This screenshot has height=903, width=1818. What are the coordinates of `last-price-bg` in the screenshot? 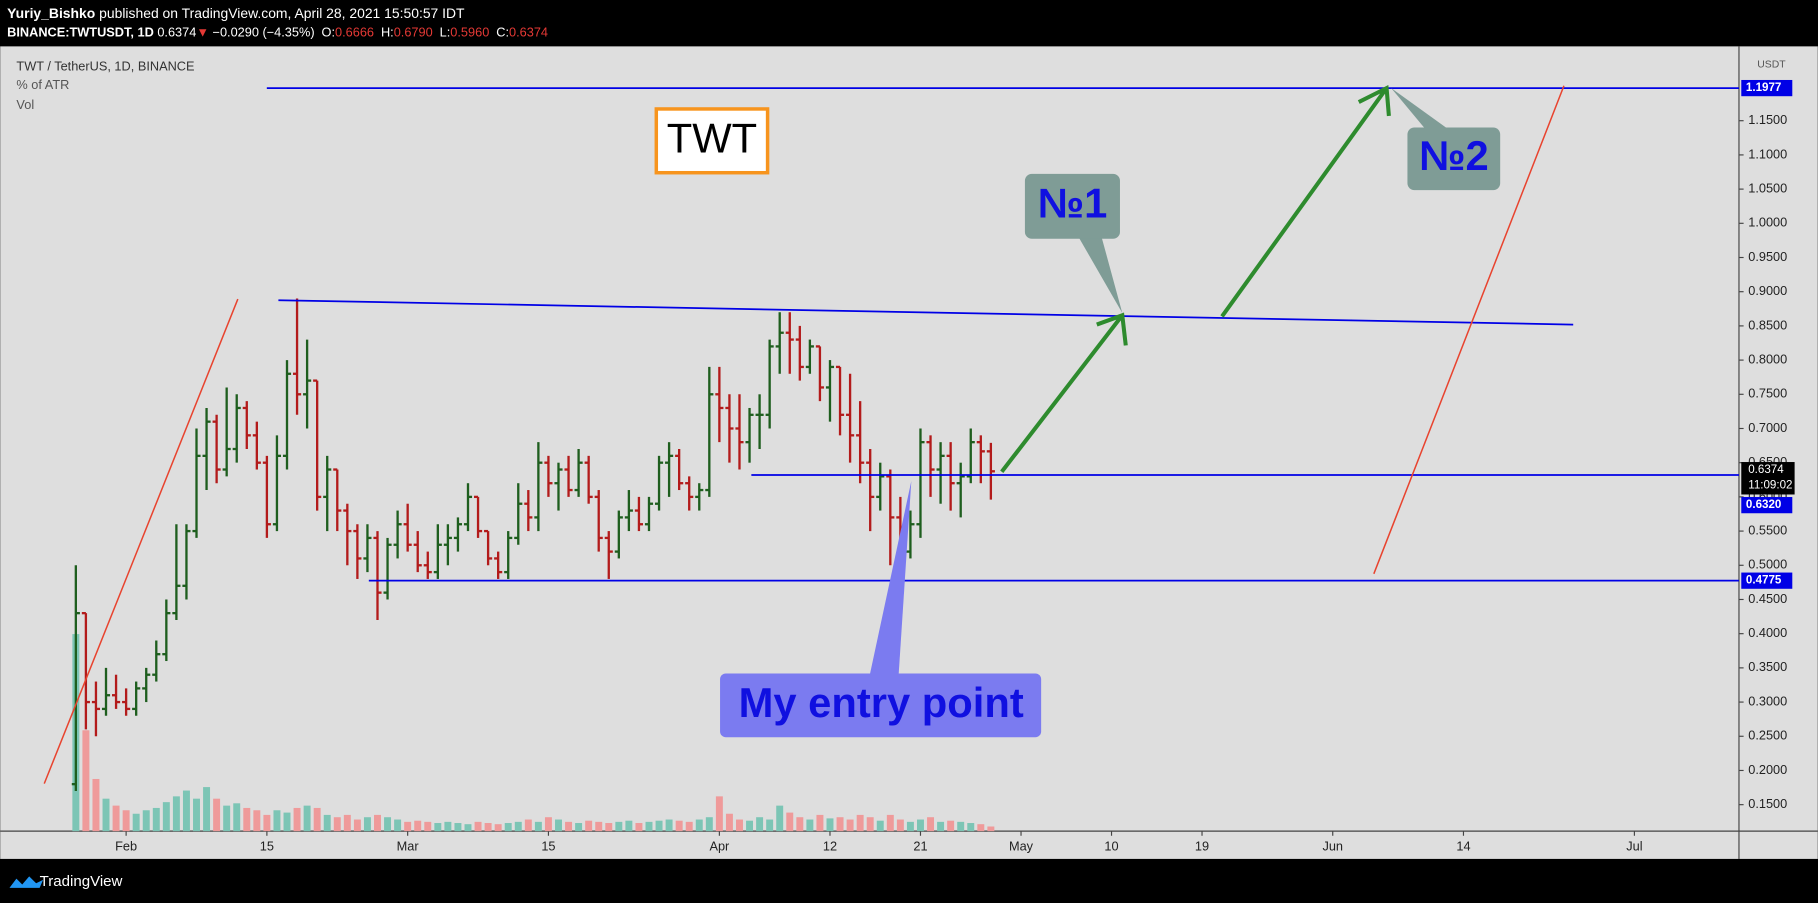 It's located at (1768, 478).